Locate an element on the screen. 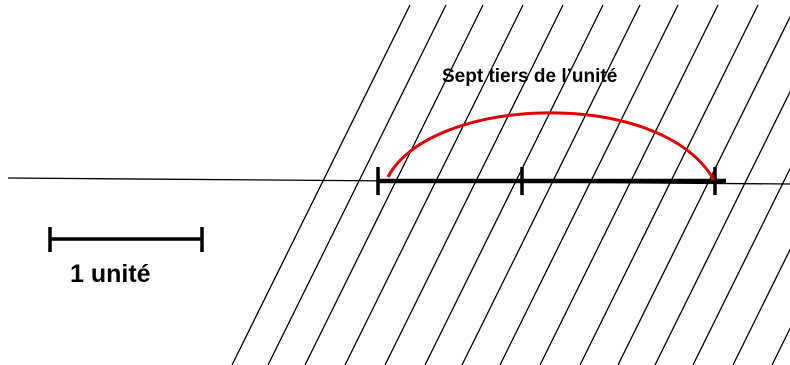  arc-label: Sept tiers de l’unité is located at coordinates (529, 76).